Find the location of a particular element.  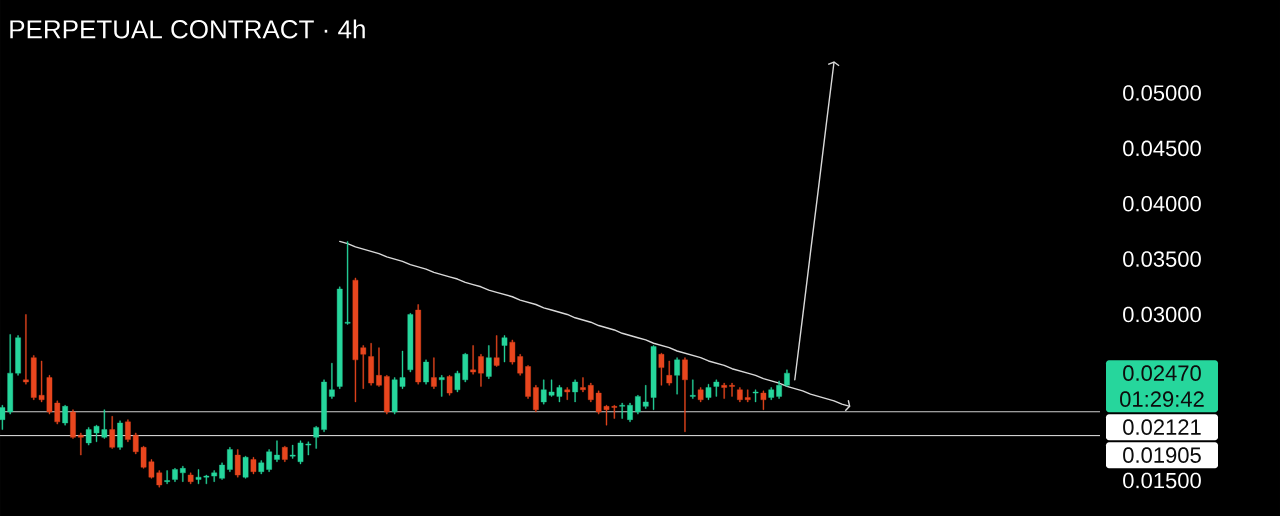

y-tick-label: 0.03500 is located at coordinates (1162, 259).